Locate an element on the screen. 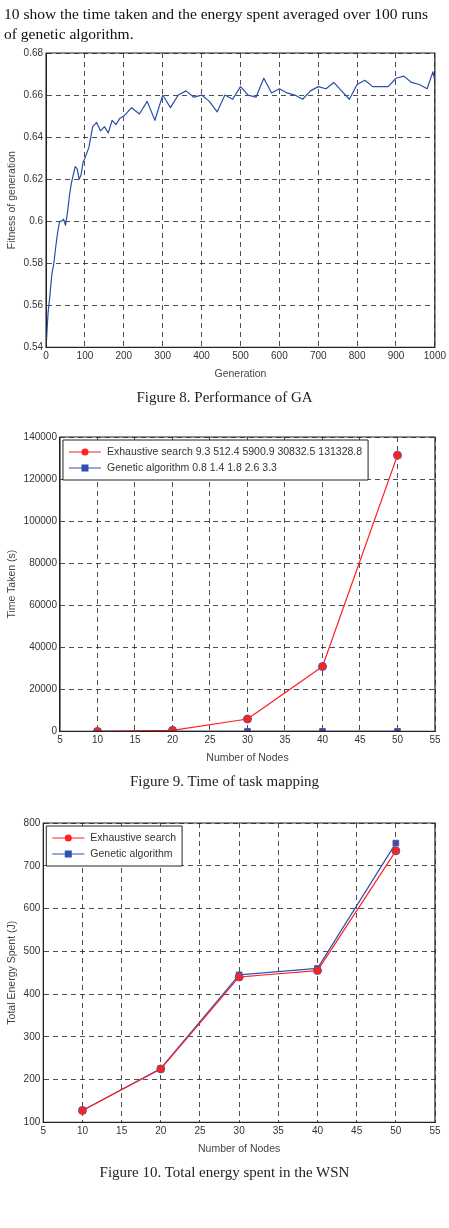 This screenshot has width=449, height=1228. y-tick-label: 100000 is located at coordinates (40, 520).